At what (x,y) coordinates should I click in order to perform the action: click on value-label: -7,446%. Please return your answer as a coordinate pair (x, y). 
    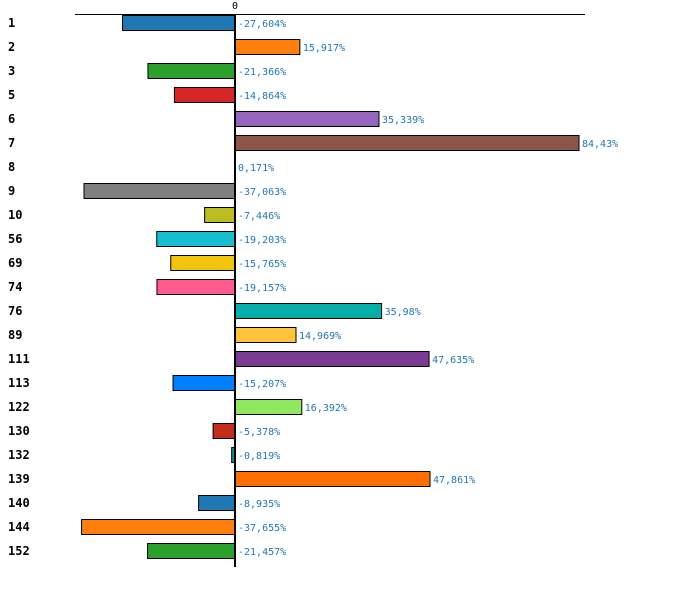
    Looking at the image, I should click on (259, 216).